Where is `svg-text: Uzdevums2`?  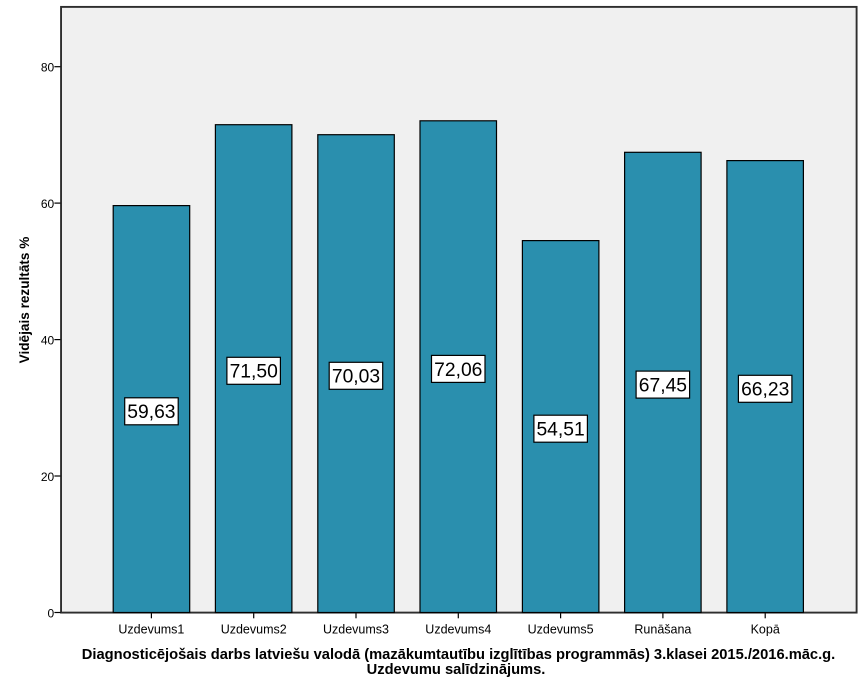 svg-text: Uzdevums2 is located at coordinates (254, 630).